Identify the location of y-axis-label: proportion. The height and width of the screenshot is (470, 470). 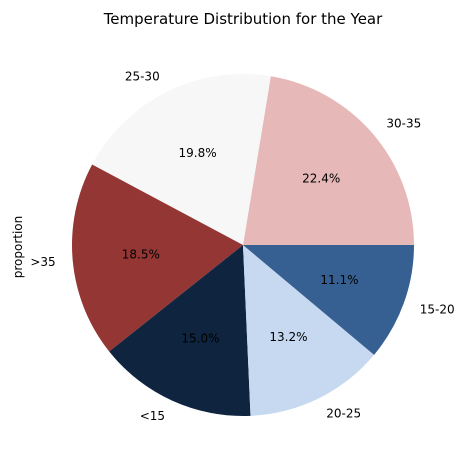
(18, 247).